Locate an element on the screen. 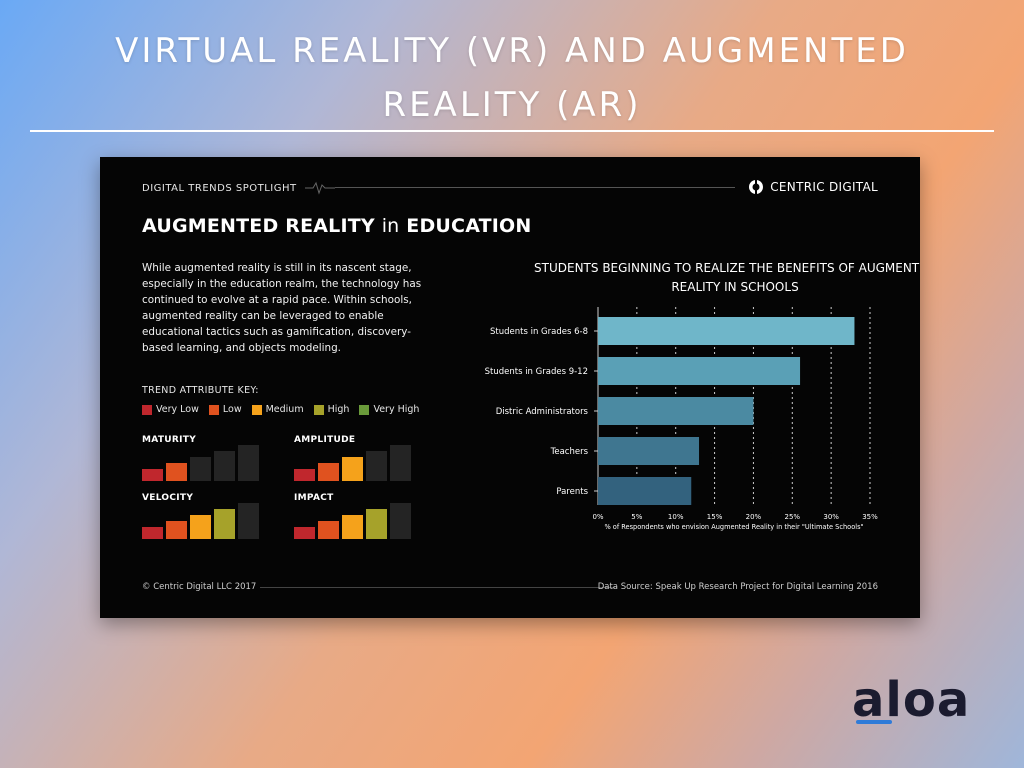 The image size is (1024, 768). headline-part3: EDUCATION is located at coordinates (469, 226).